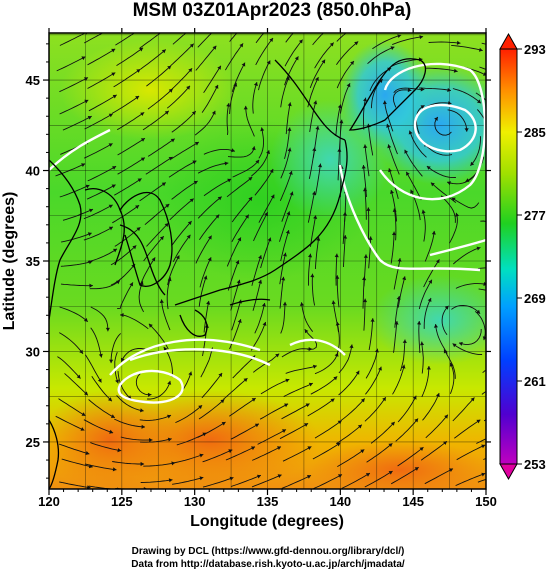  What do you see at coordinates (508, 256) in the screenshot?
I see `colorbar-body` at bounding box center [508, 256].